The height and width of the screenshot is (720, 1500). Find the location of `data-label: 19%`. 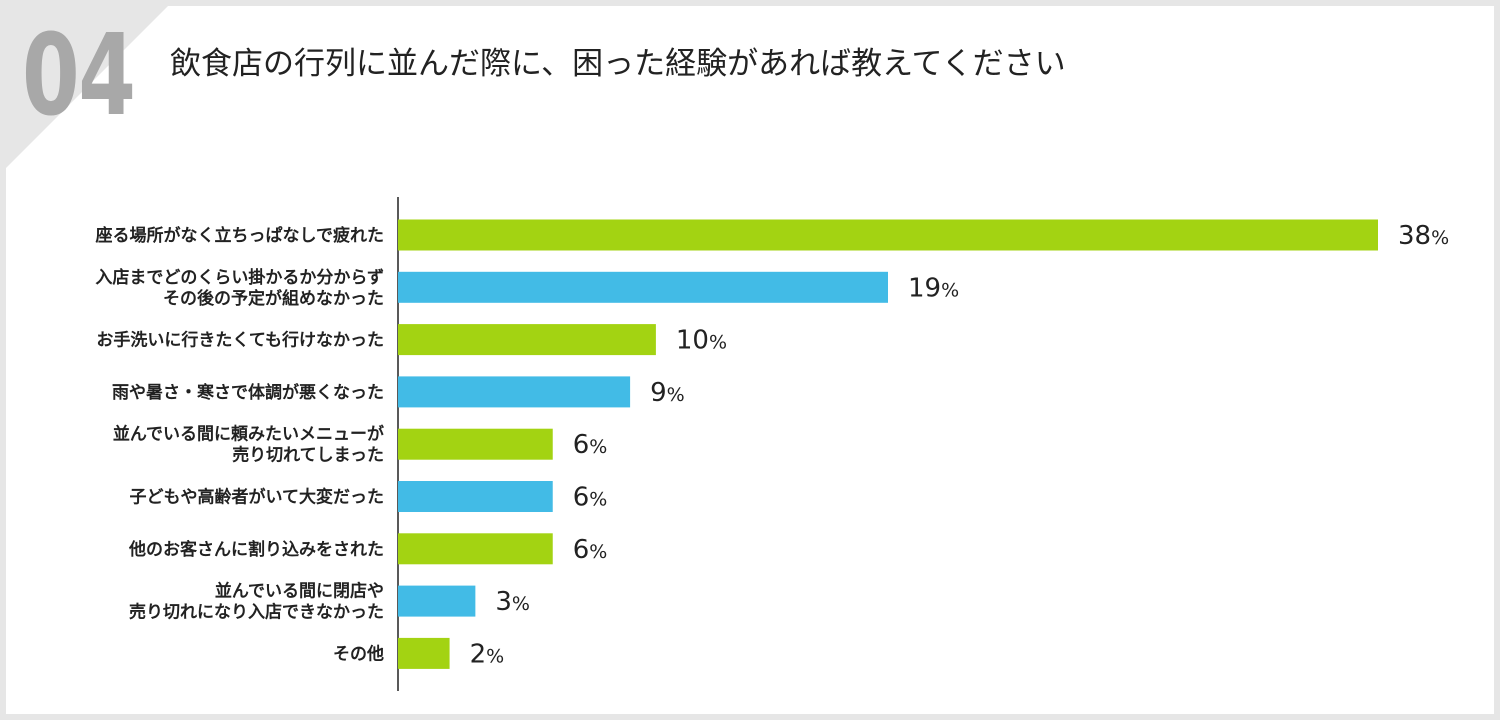

data-label: 19% is located at coordinates (933, 288).